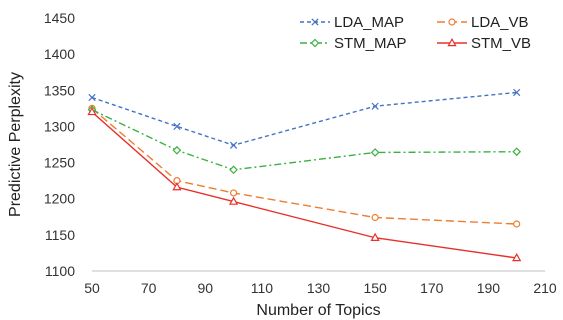 The height and width of the screenshot is (320, 563). Describe the element at coordinates (59, 54) in the screenshot. I see `y-tick-label: 1400` at that location.